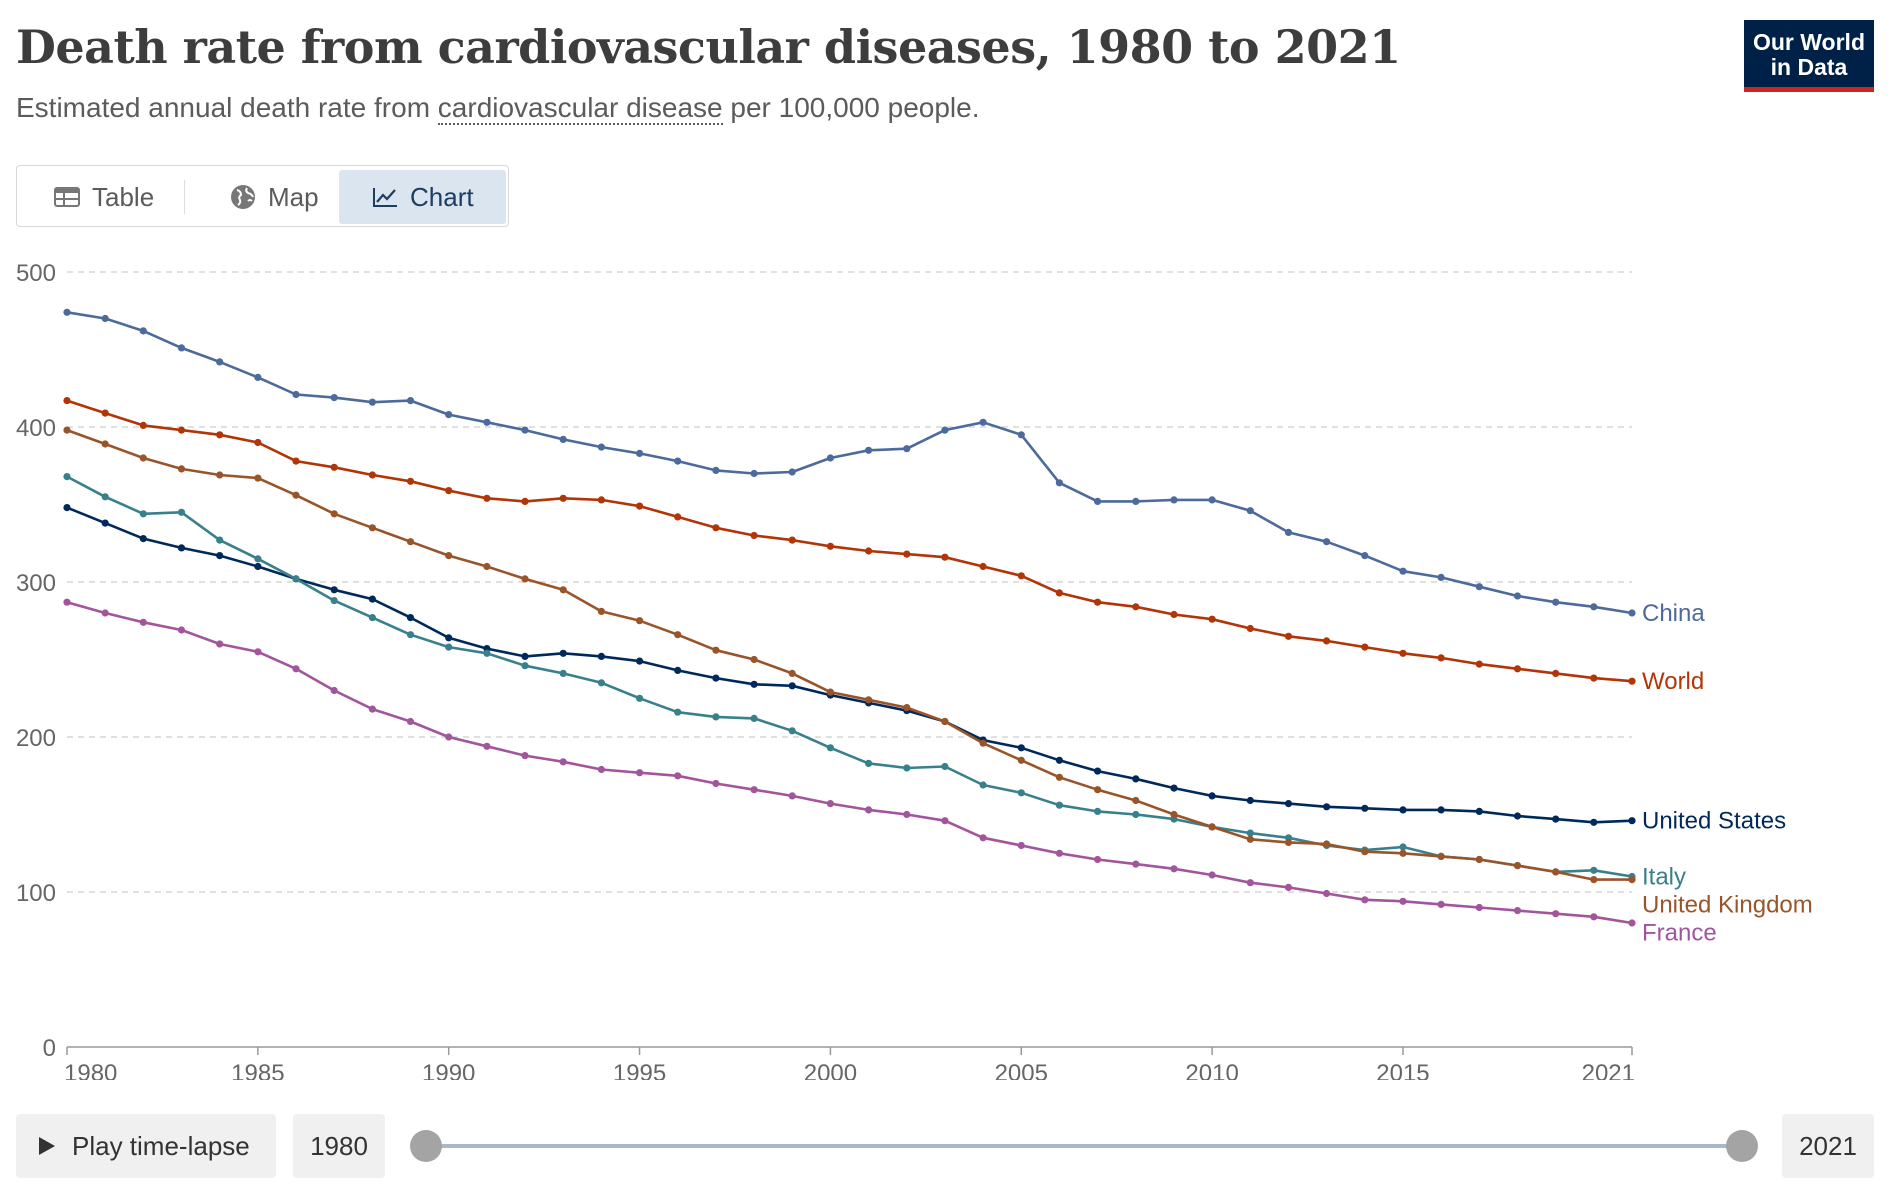  Describe the element at coordinates (146, 1146) in the screenshot. I see `play-timelapse-button: Play time-lapse` at that location.